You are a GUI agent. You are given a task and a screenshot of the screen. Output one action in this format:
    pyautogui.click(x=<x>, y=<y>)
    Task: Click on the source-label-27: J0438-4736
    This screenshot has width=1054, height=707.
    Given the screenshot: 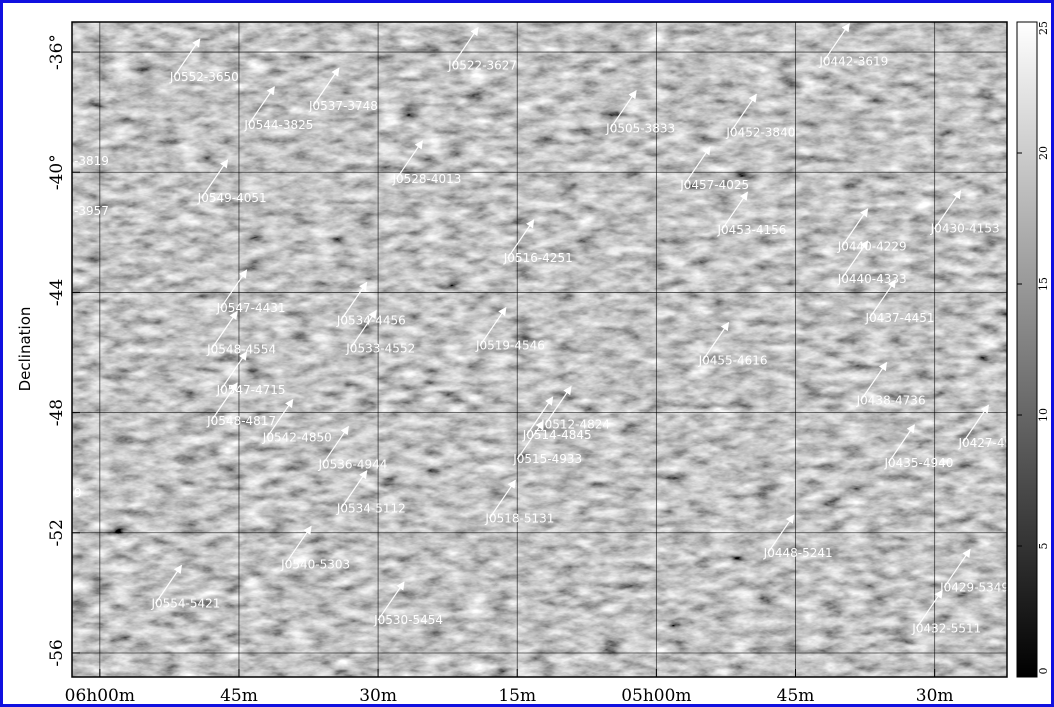 What is the action you would take?
    pyautogui.click(x=891, y=401)
    